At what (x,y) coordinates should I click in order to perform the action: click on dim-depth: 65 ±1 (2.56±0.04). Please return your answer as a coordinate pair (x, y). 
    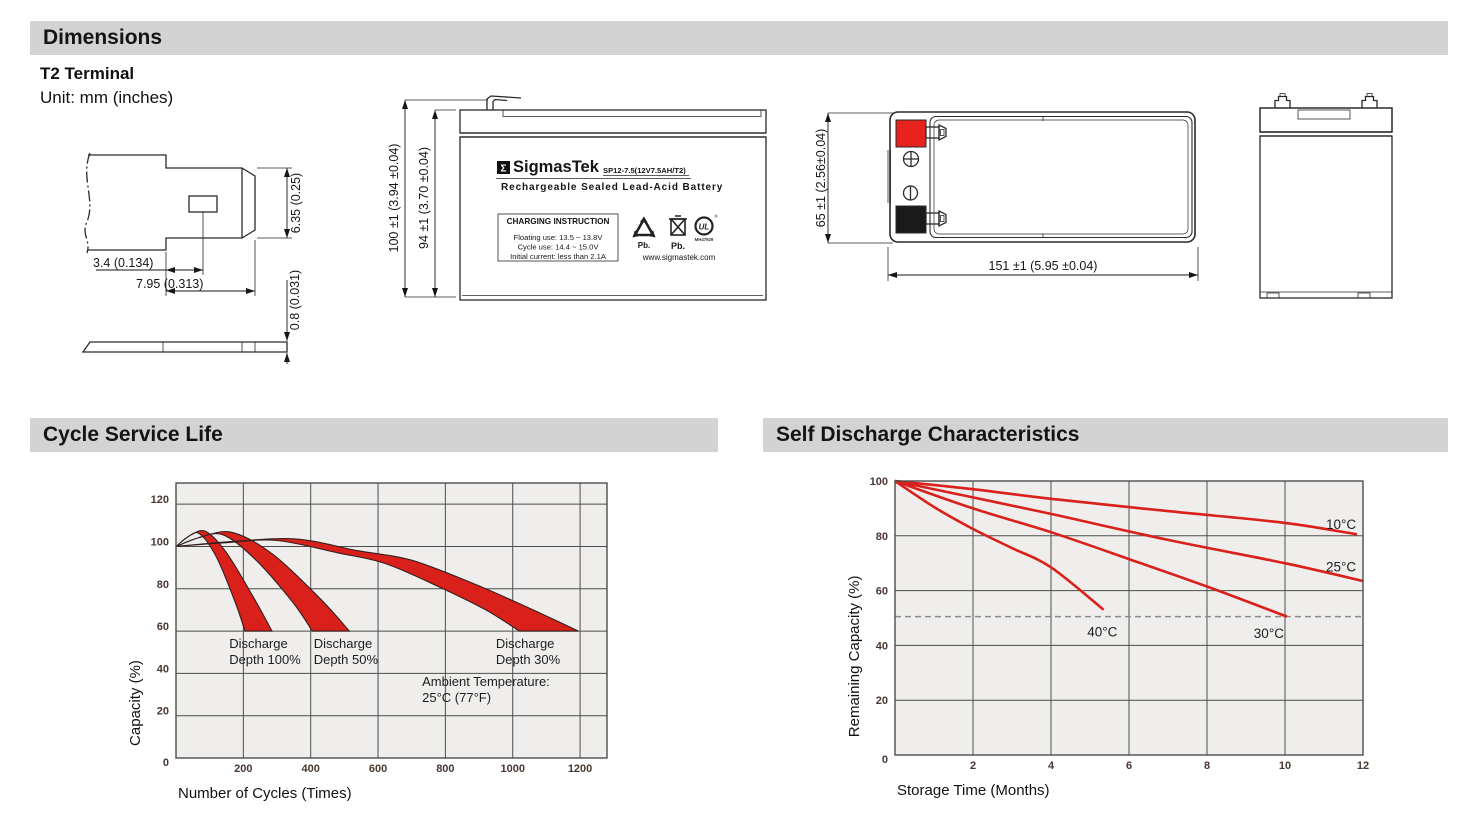
    Looking at the image, I should click on (821, 178).